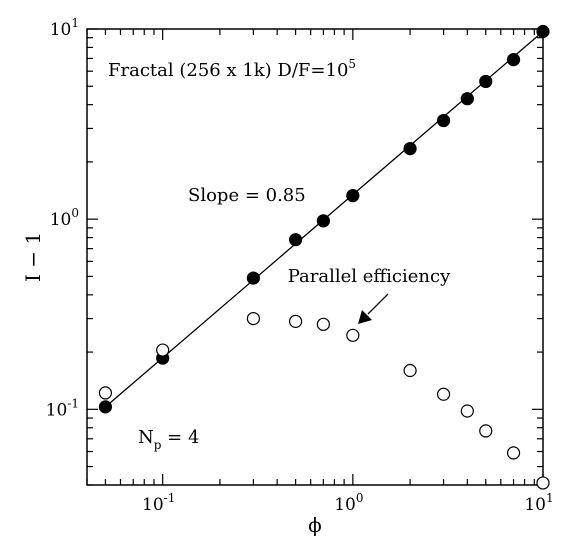  I want to click on parallel-efficiency-arrowhead, so click(365, 317).